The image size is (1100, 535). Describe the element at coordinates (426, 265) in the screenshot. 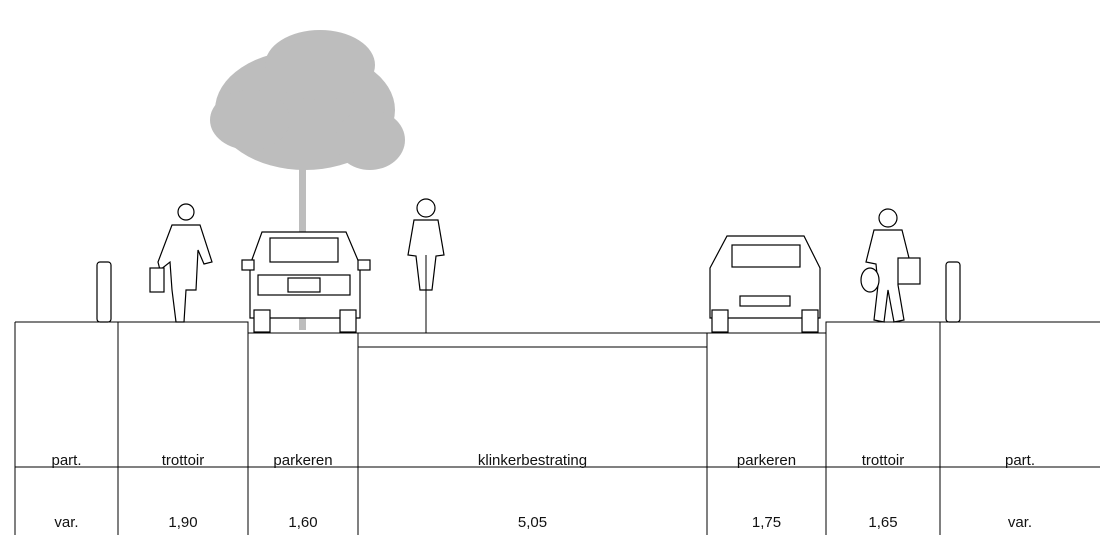

I see `cyclist` at that location.